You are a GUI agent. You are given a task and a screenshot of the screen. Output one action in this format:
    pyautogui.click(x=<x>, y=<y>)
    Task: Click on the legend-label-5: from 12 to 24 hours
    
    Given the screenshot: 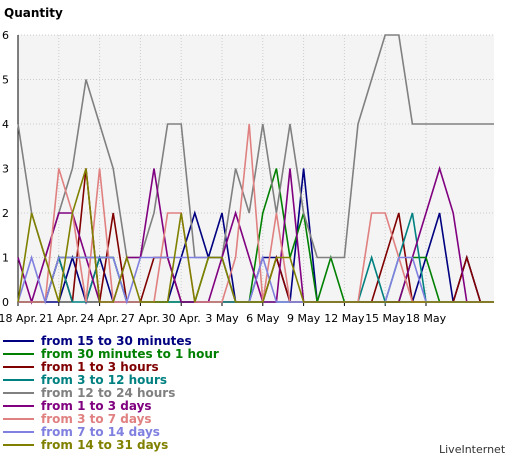 What is the action you would take?
    pyautogui.click(x=108, y=393)
    